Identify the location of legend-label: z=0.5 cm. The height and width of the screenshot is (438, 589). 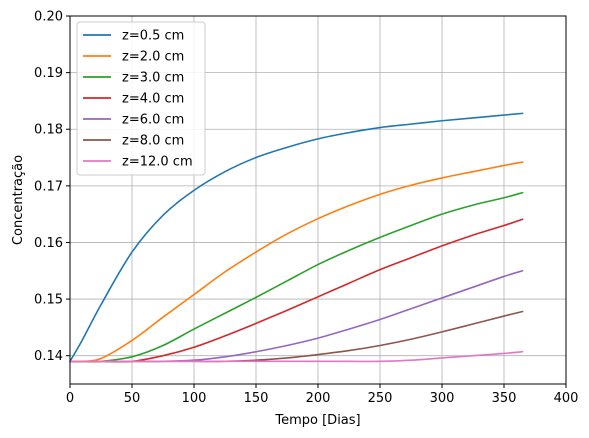
(153, 36).